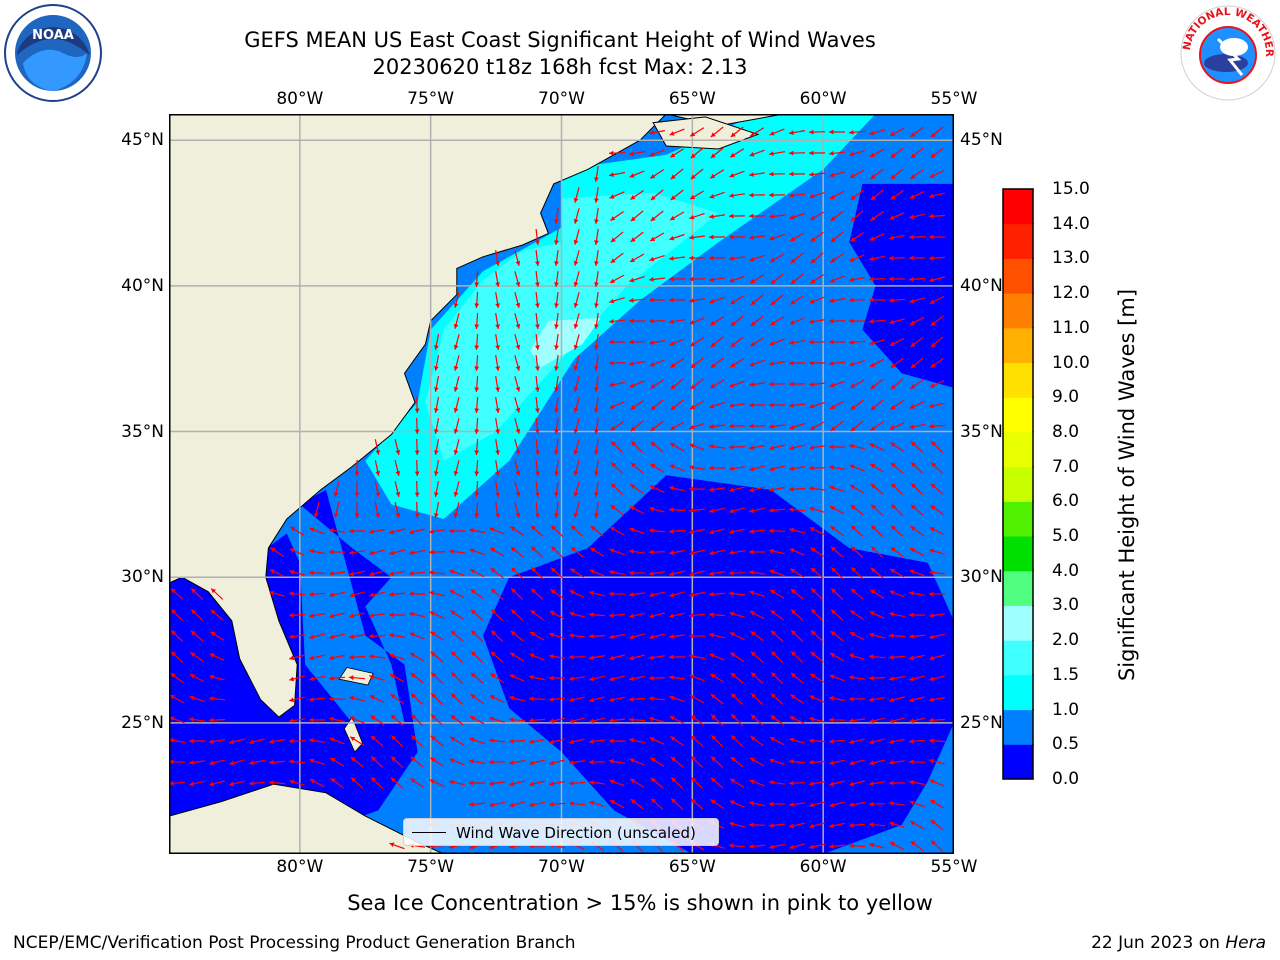  Describe the element at coordinates (431, 867) in the screenshot. I see `lon-tick-label: 75°W` at that location.